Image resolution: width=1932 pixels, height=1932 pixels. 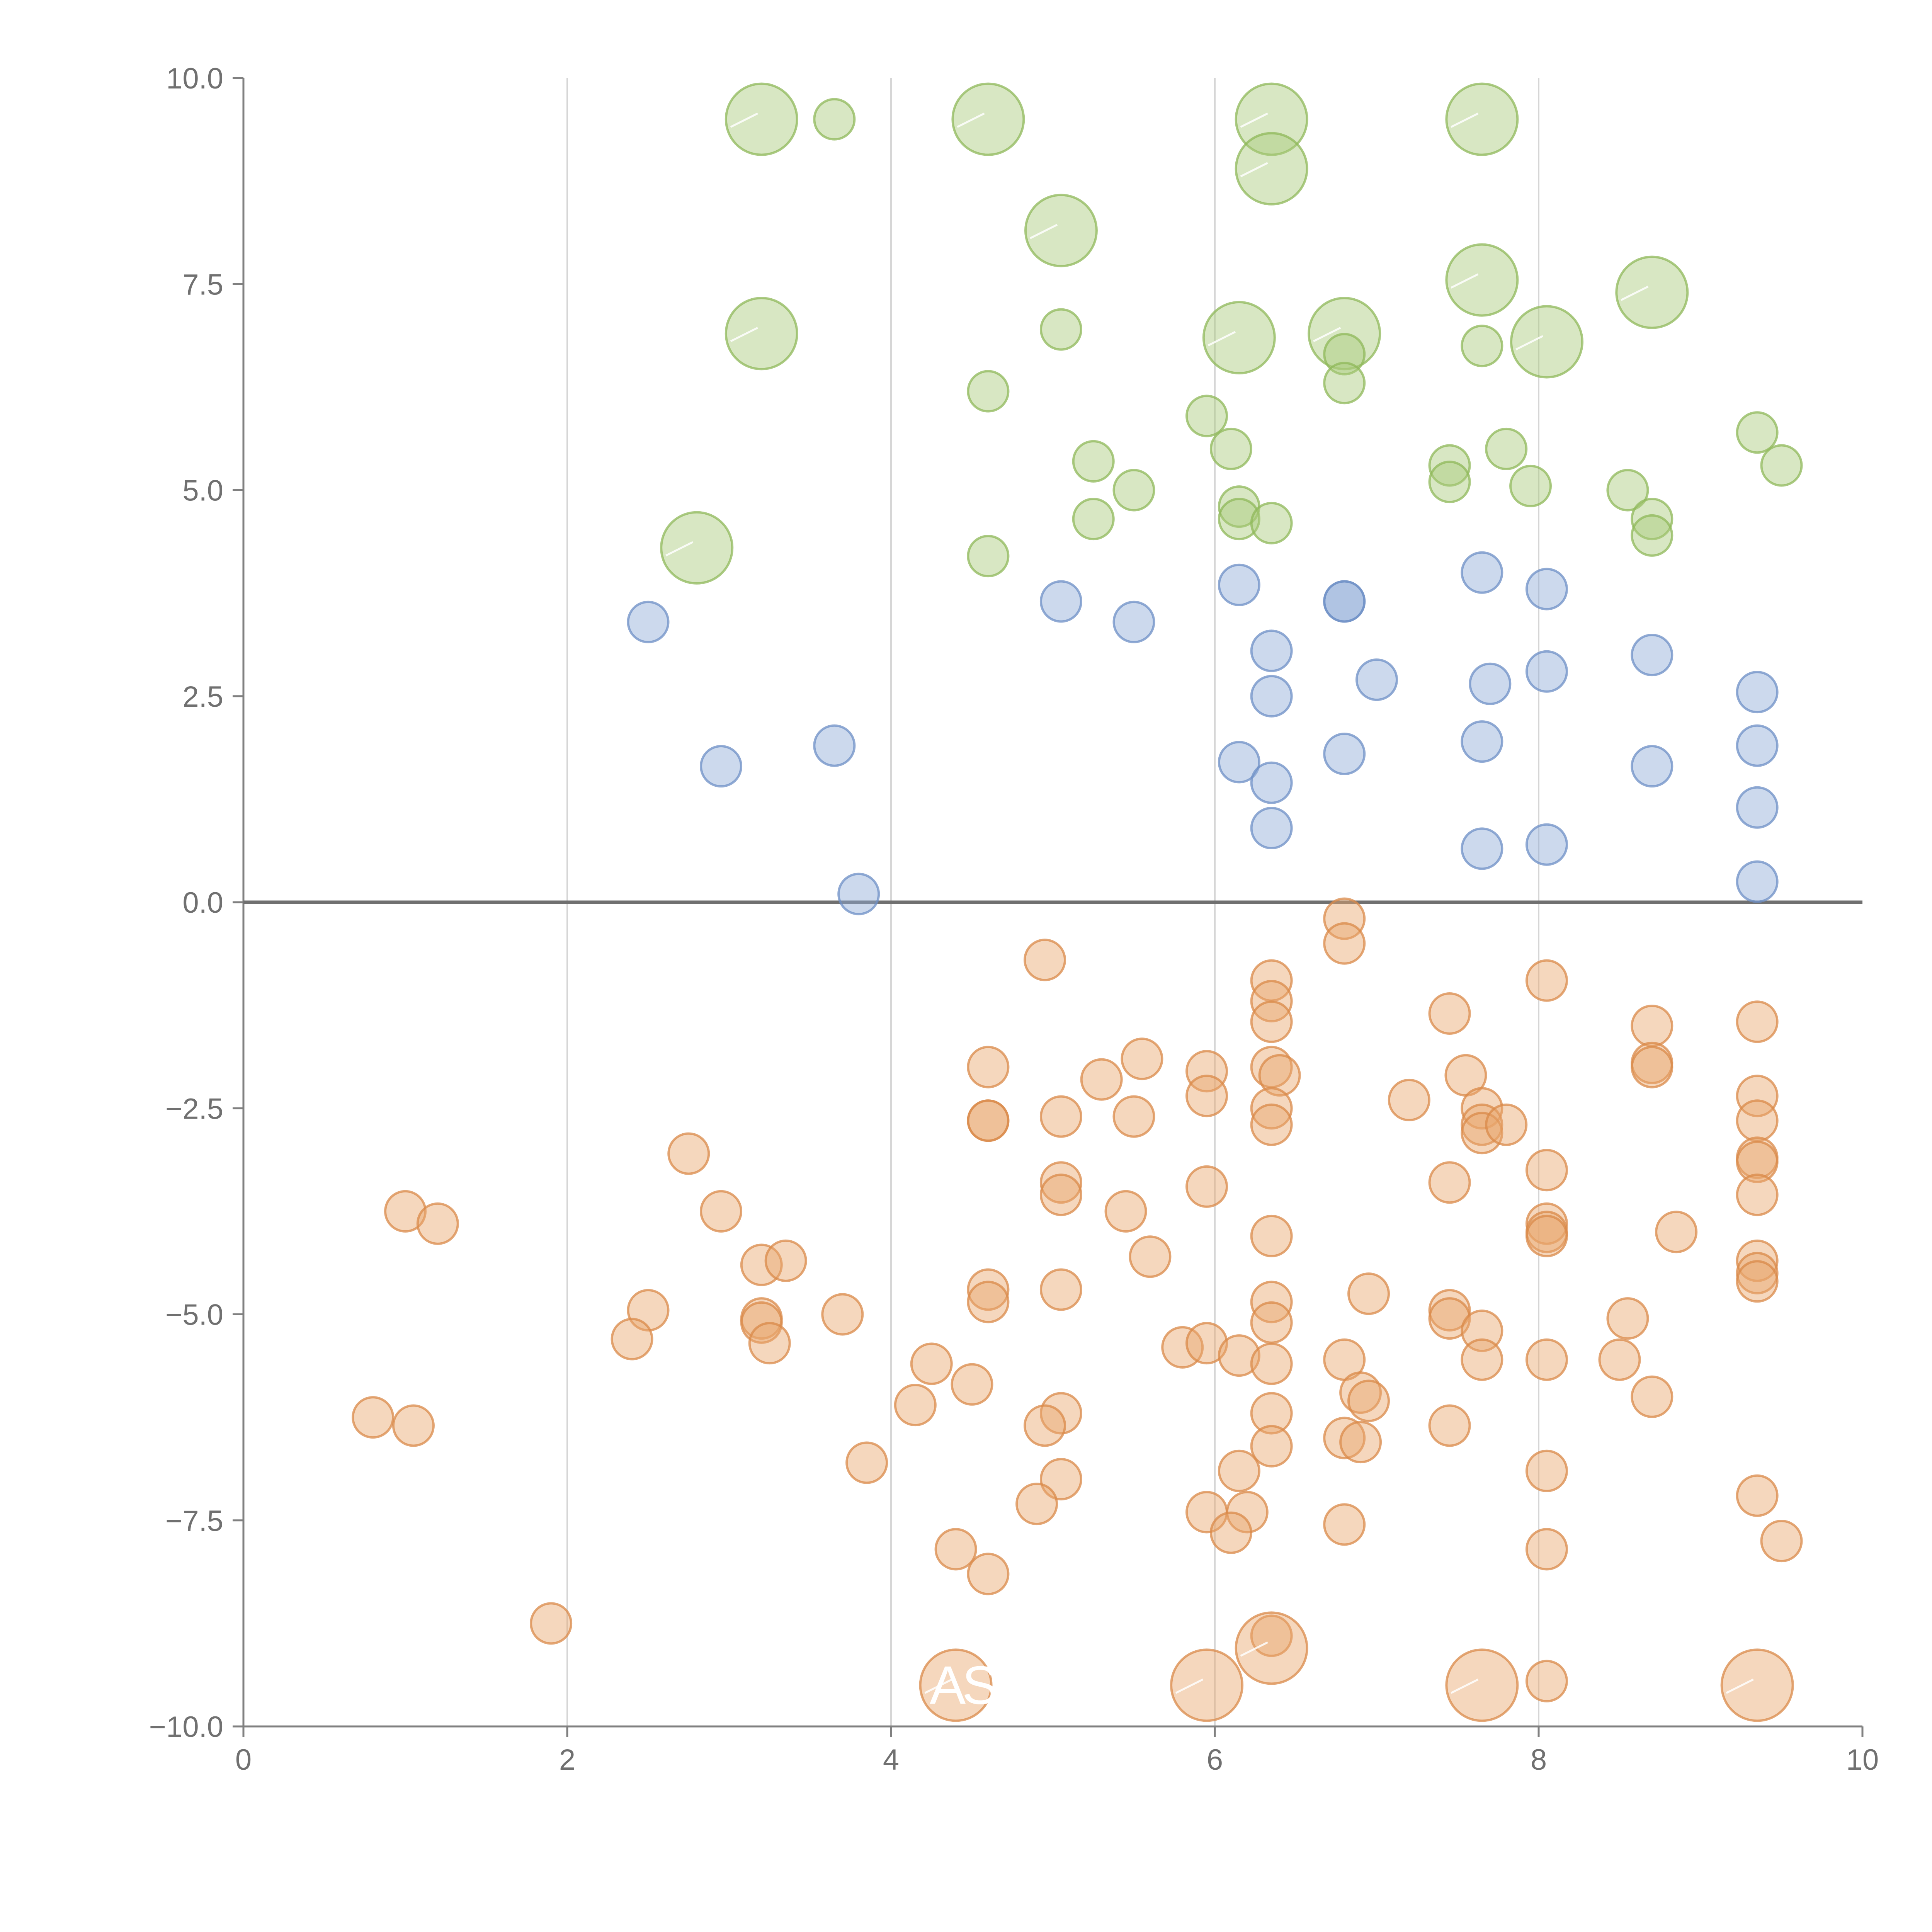 I want to click on annotations: AS, so click(x=964, y=1685).